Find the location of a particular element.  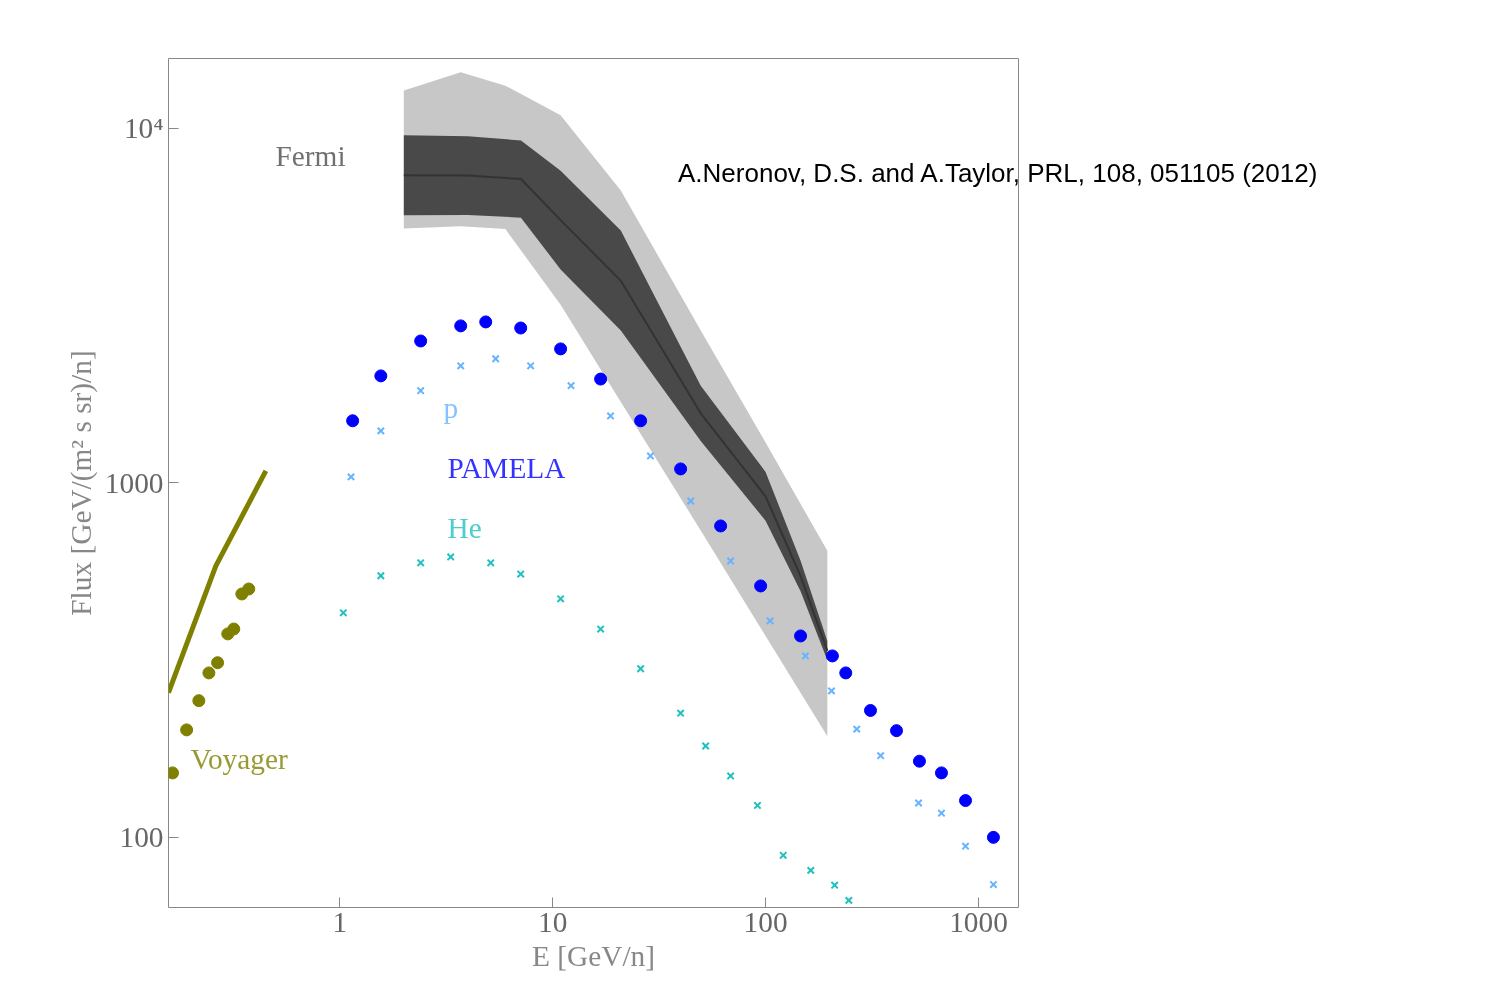

x-tick-label: 100 is located at coordinates (765, 921).